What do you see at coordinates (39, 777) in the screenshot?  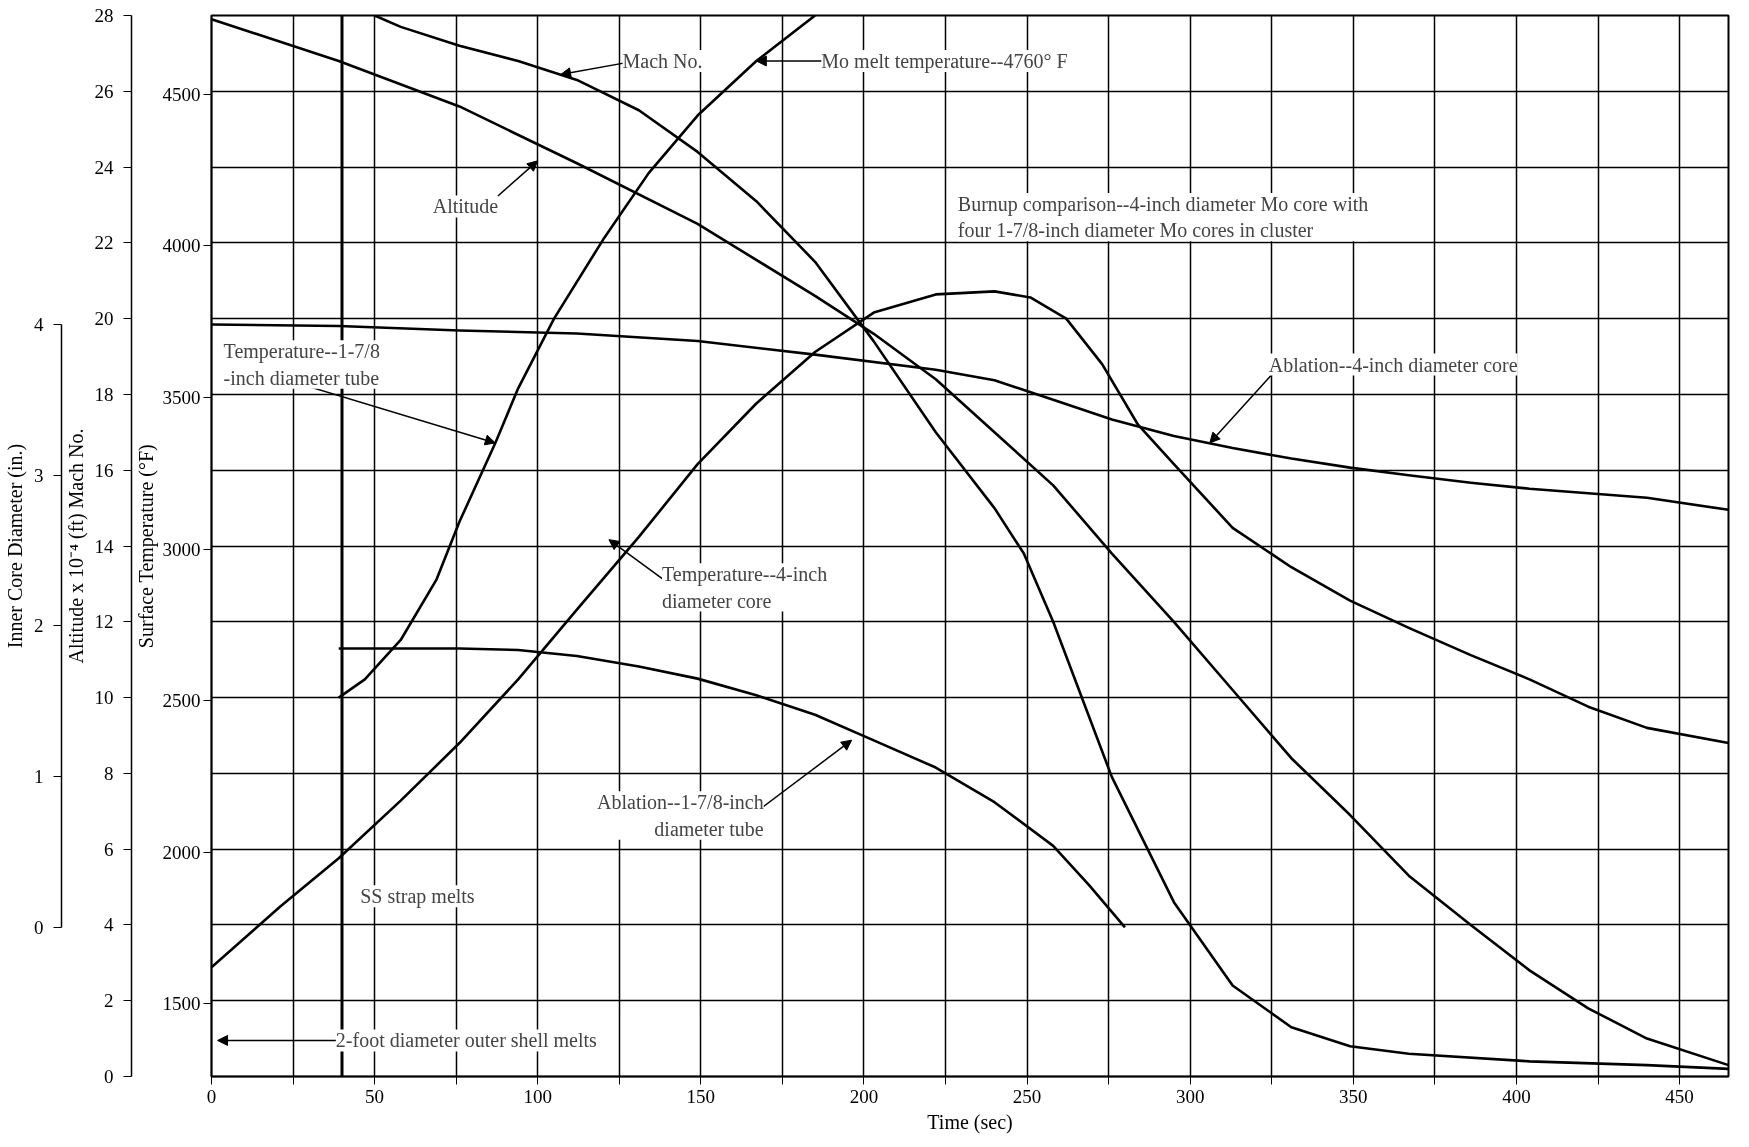 I see `y3-tick-label: 1` at bounding box center [39, 777].